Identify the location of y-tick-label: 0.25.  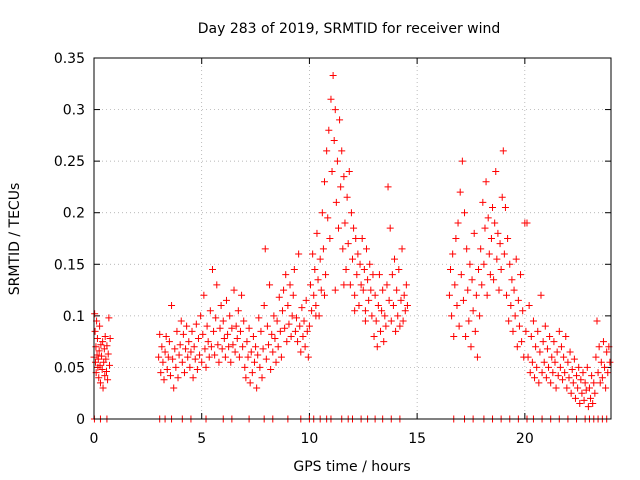
(69, 162).